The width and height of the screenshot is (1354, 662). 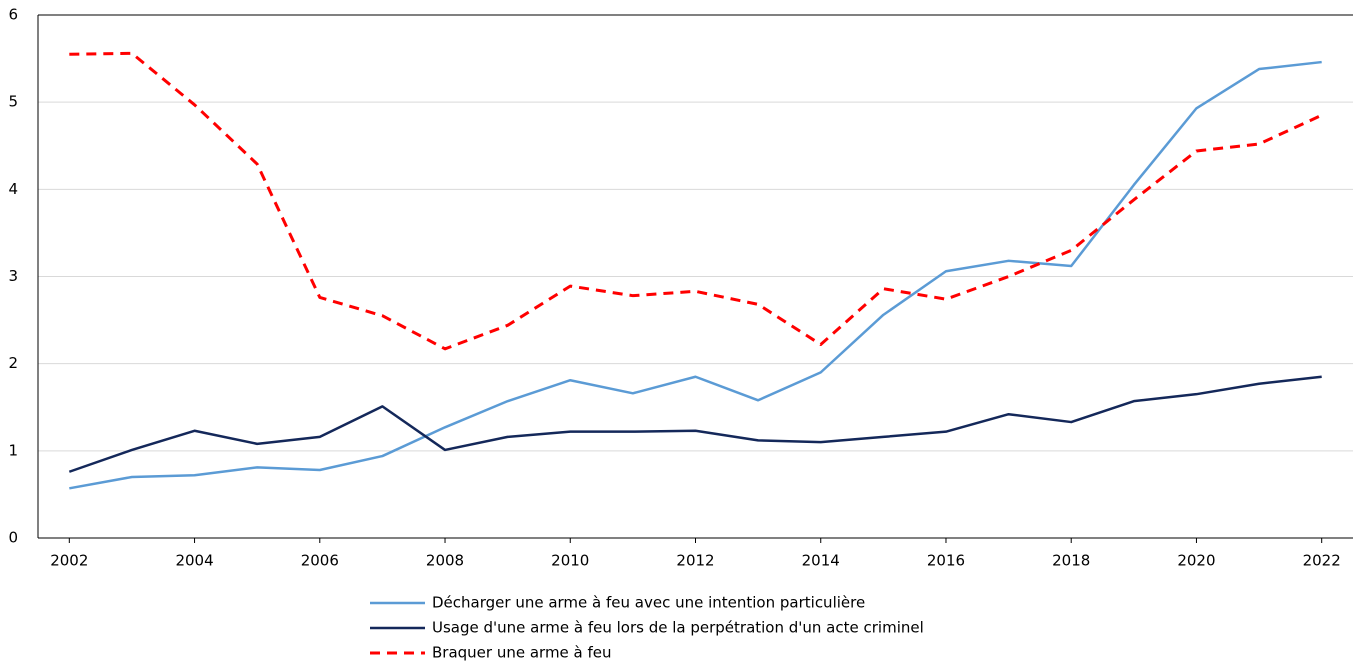 What do you see at coordinates (821, 561) in the screenshot?
I see `x-tick-label: 2014` at bounding box center [821, 561].